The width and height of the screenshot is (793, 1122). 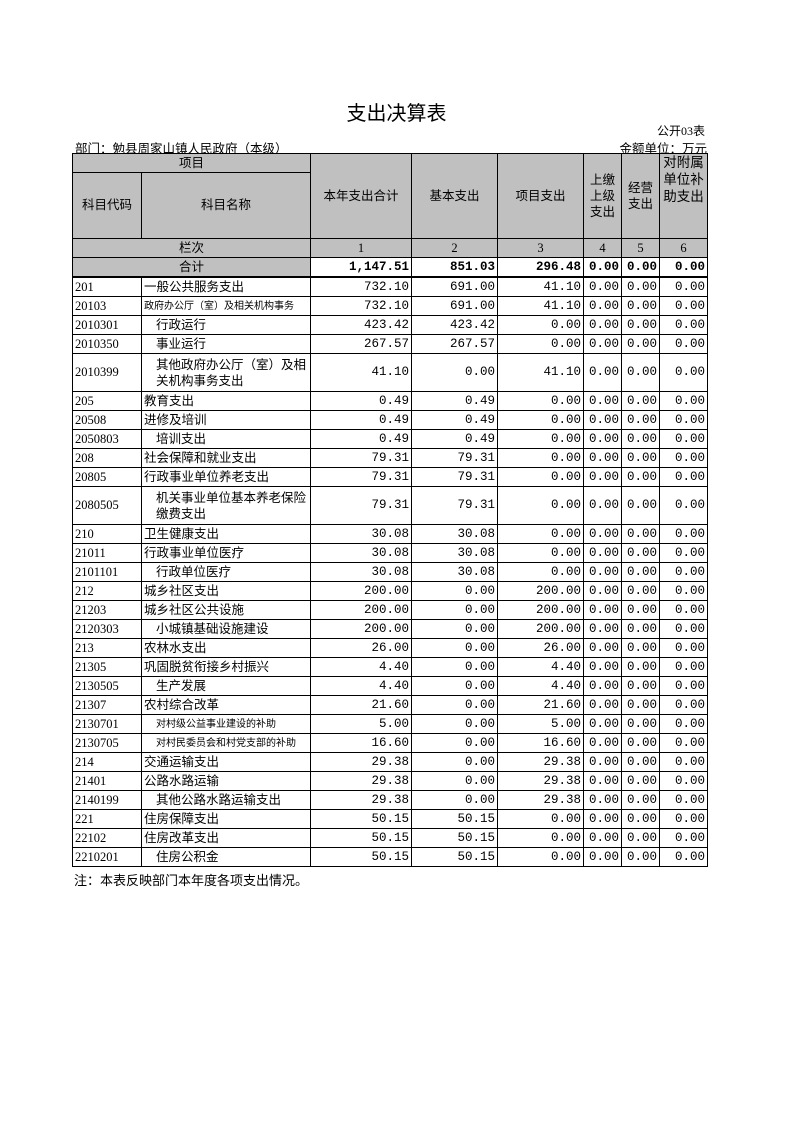 I want to click on header-project-expenditure: 项目支出, so click(x=541, y=196).